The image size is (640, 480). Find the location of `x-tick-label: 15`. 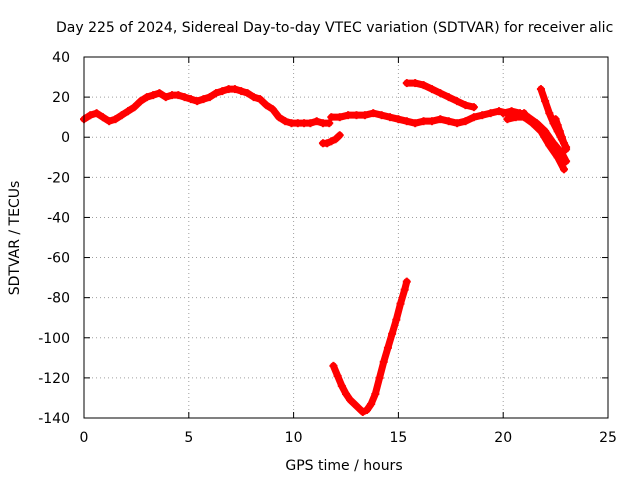

x-tick-label: 15 is located at coordinates (398, 438).